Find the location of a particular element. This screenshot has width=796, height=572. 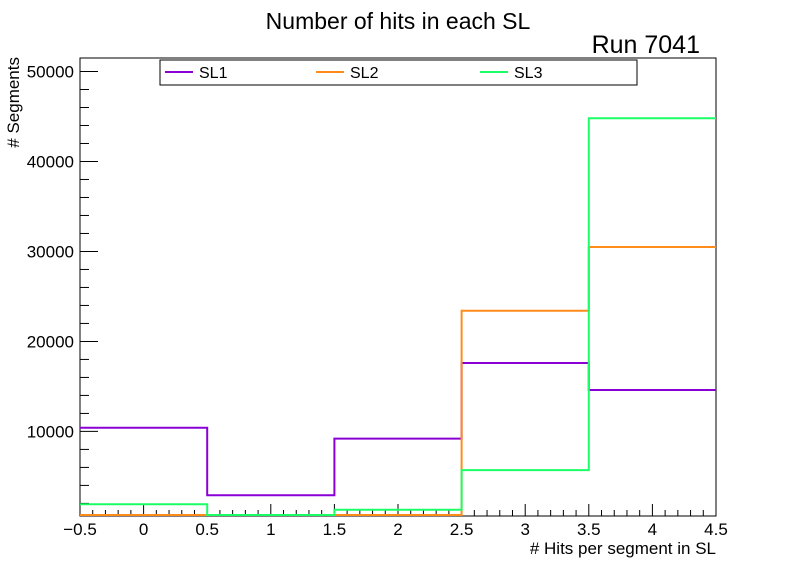

legend: SL1 SL2 SL3 is located at coordinates (398, 72).